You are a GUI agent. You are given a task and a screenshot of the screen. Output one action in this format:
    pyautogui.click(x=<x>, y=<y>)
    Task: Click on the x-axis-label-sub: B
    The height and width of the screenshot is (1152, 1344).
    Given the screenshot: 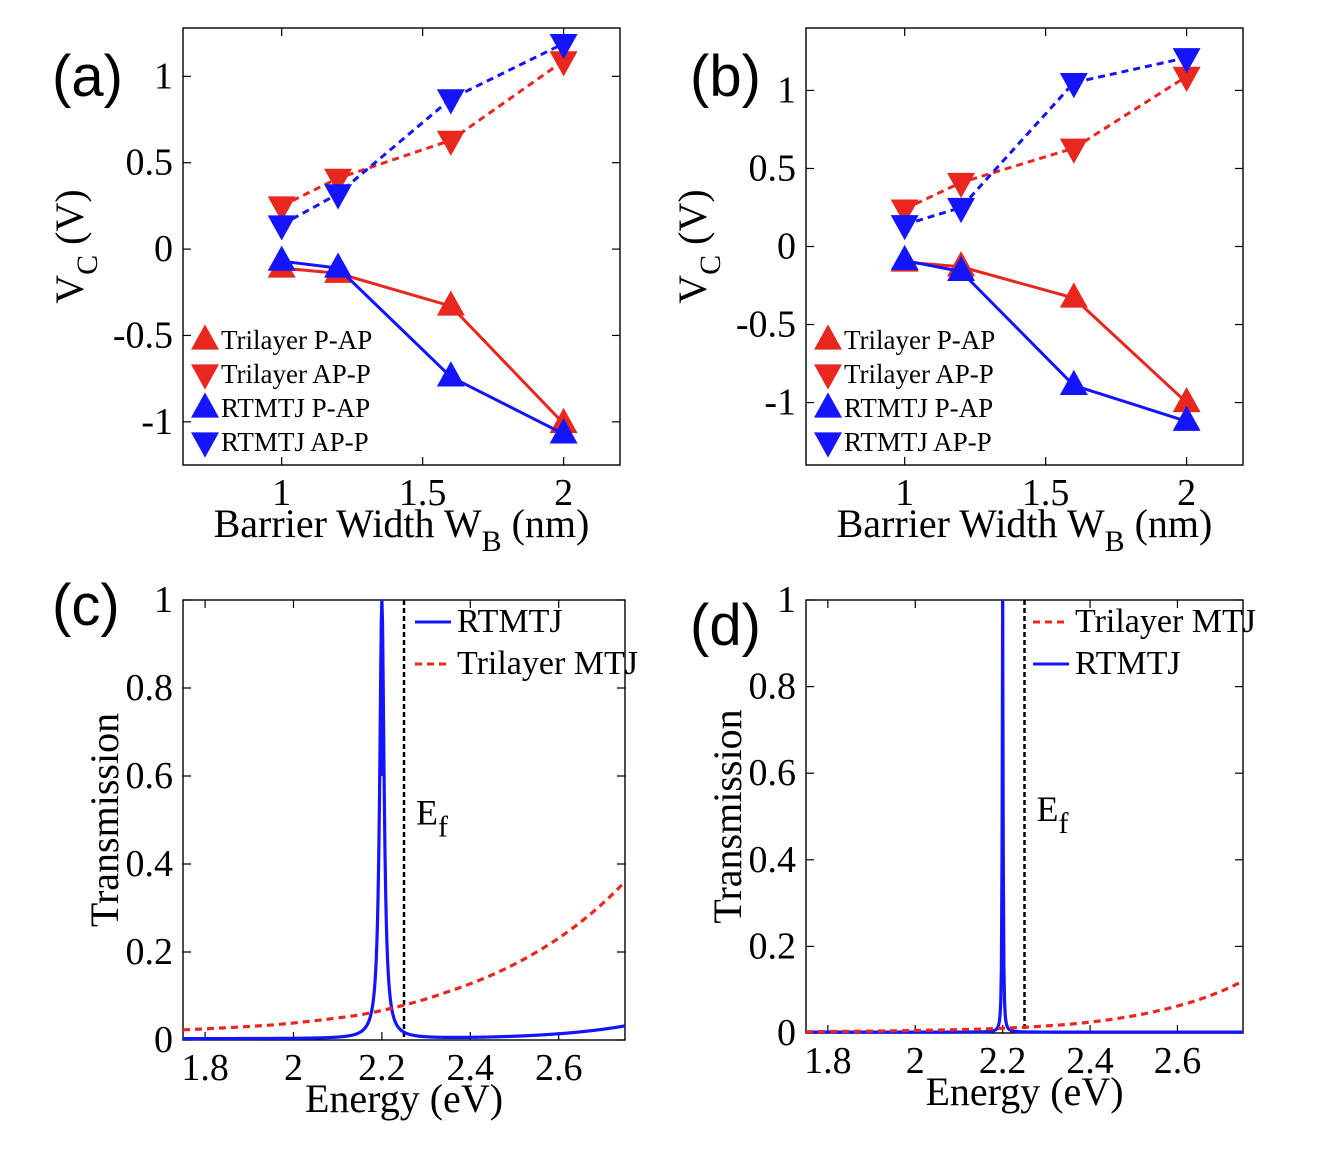 What is the action you would take?
    pyautogui.click(x=1115, y=541)
    